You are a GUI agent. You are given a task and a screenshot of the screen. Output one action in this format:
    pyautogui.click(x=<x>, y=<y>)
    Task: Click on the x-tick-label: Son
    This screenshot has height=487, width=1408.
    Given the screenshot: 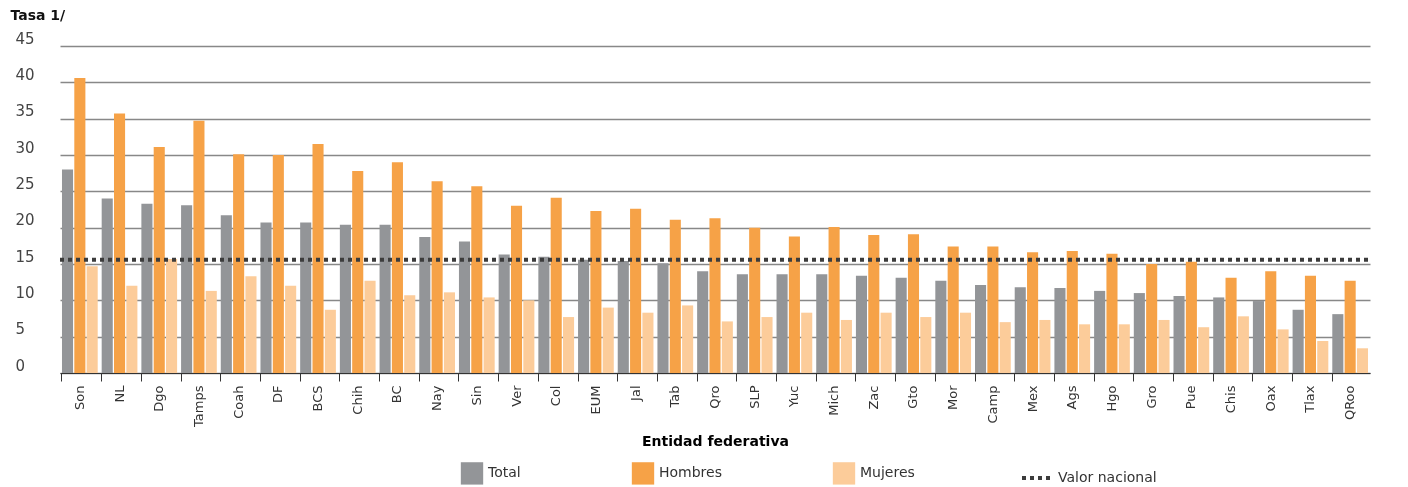 What is the action you would take?
    pyautogui.click(x=79, y=397)
    